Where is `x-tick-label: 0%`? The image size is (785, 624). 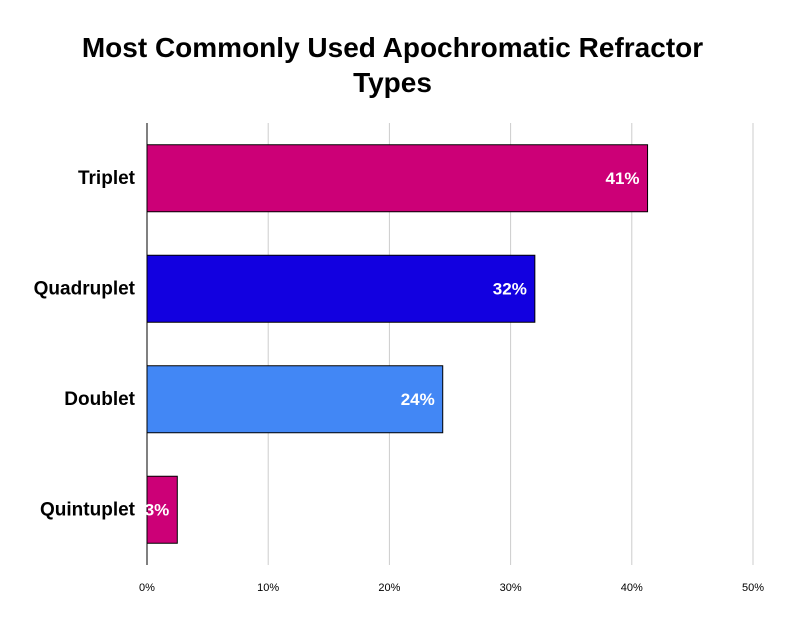 x-tick-label: 0% is located at coordinates (147, 588).